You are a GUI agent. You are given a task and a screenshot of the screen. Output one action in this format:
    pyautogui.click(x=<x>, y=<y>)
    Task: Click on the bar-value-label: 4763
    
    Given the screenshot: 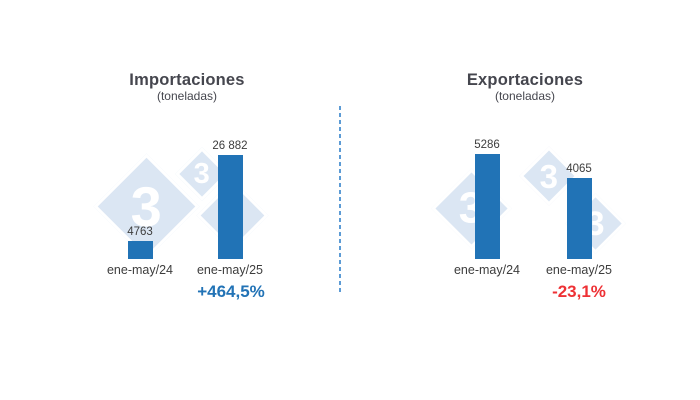 What is the action you would take?
    pyautogui.click(x=140, y=232)
    